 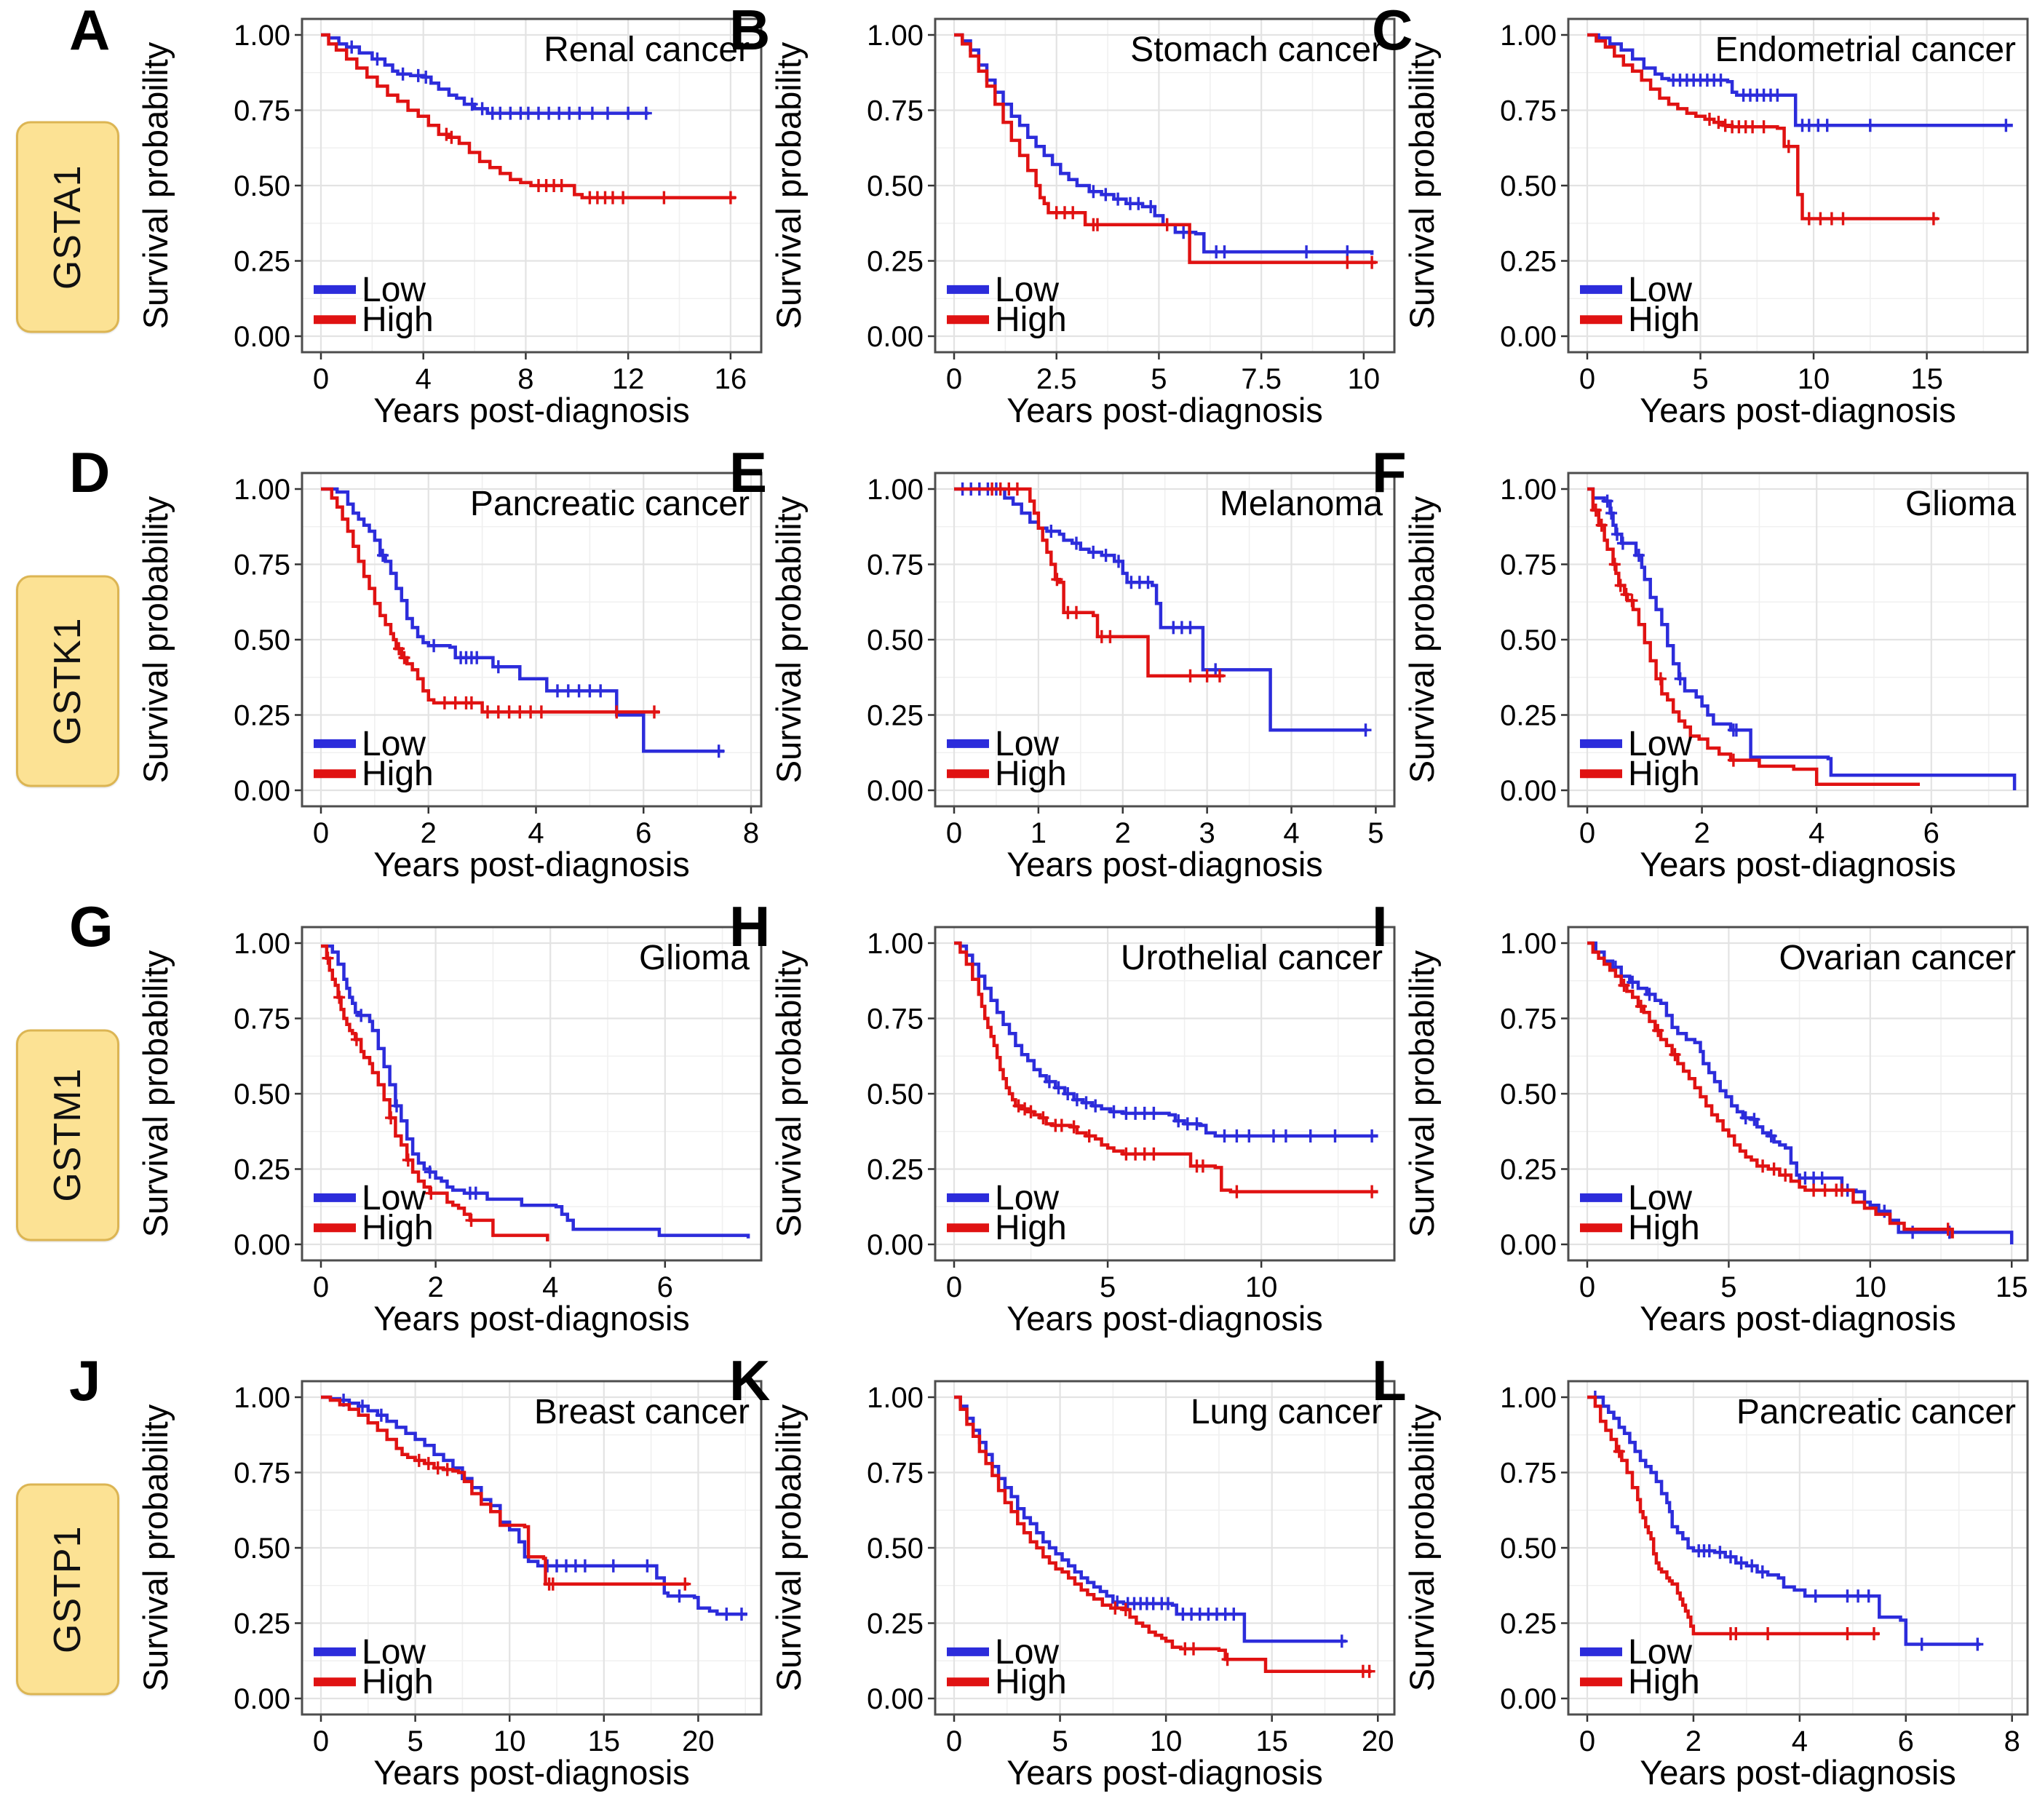 I want to click on x-tick-label: 3, so click(x=1207, y=833).